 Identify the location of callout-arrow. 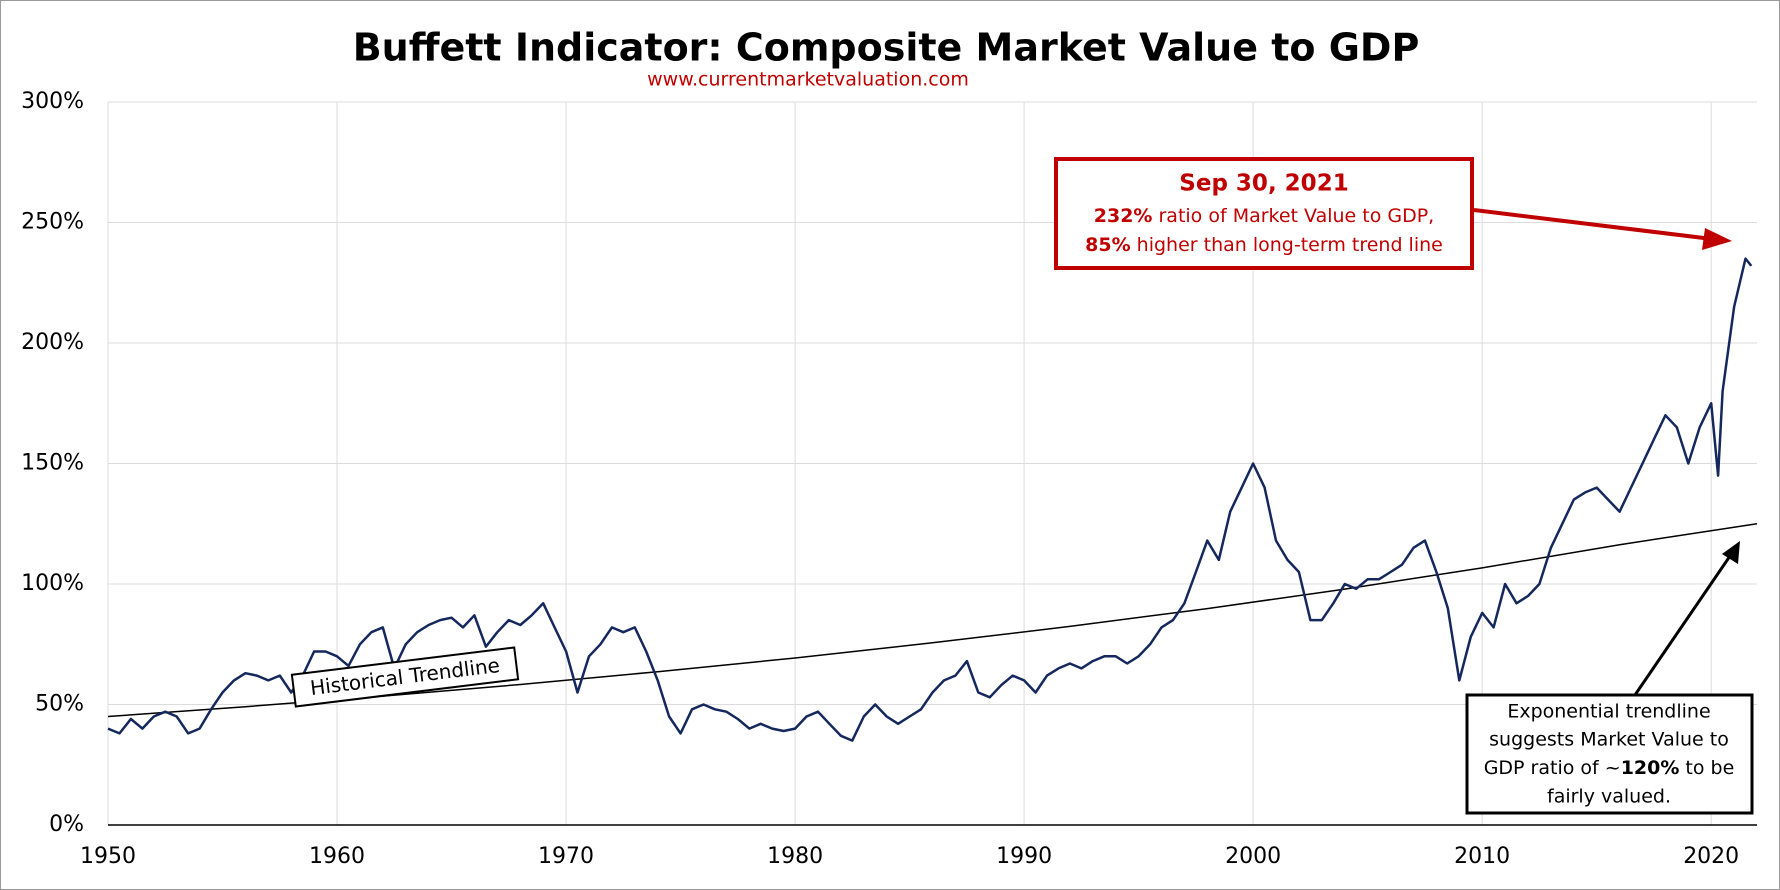
(1593, 224).